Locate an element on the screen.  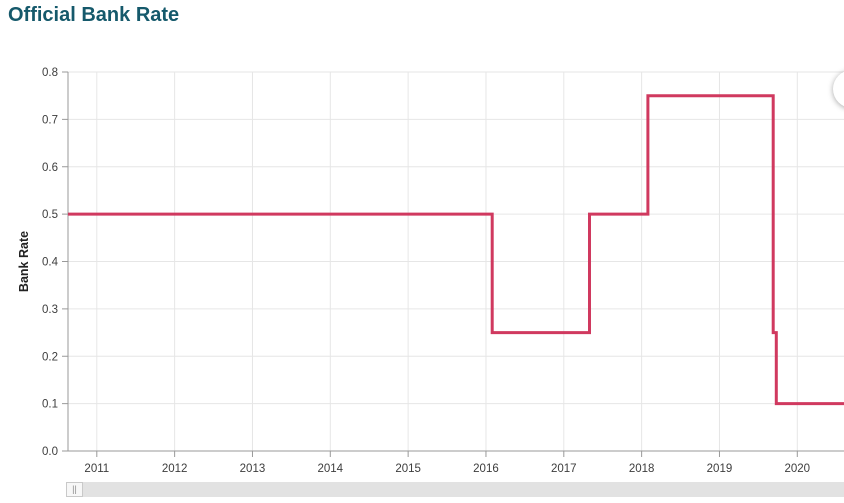
x-tick-label: 2013 is located at coordinates (253, 469).